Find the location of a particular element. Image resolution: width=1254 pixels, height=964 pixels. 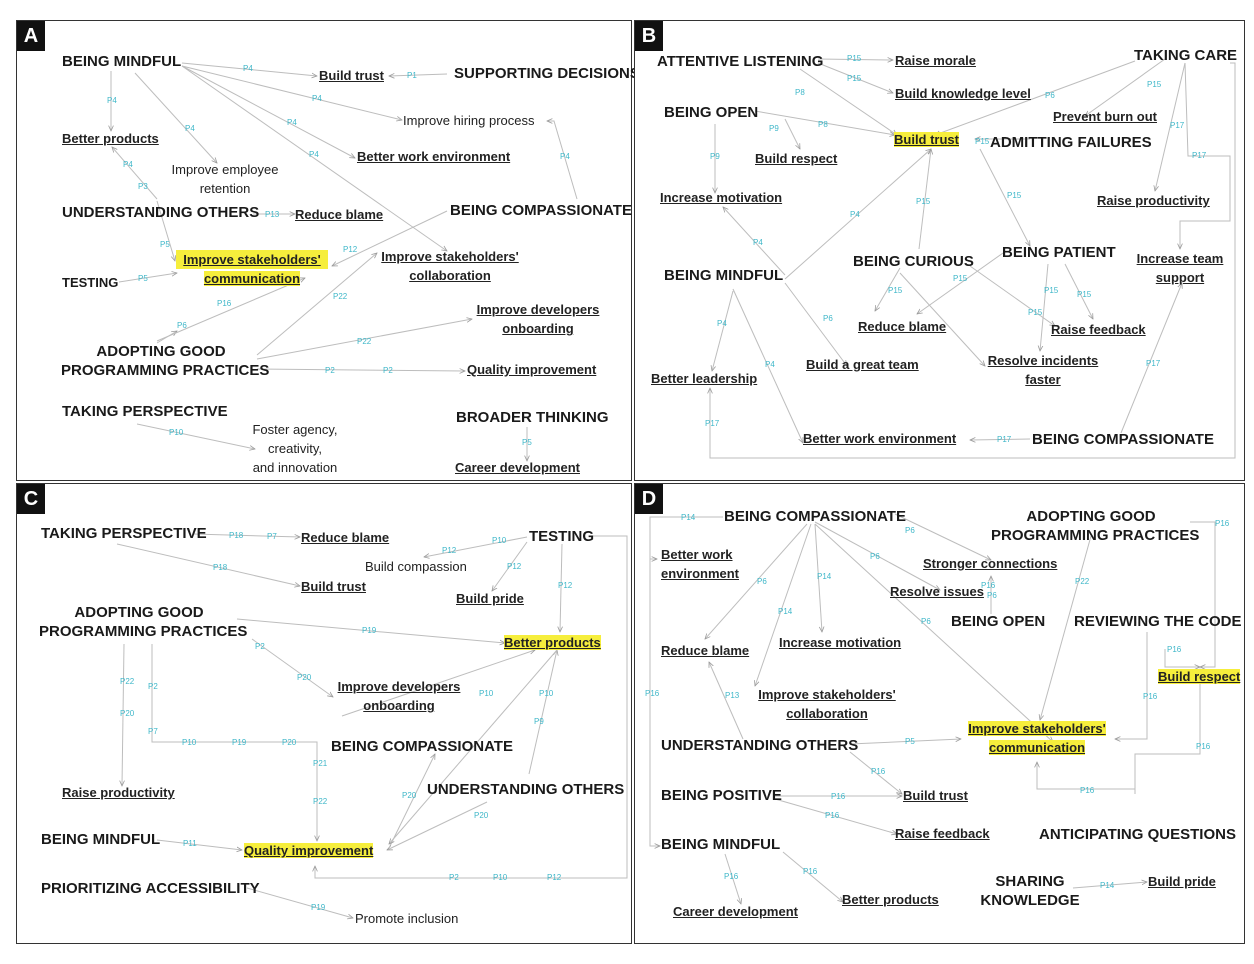

node-line: onboarding is located at coordinates (538, 328).